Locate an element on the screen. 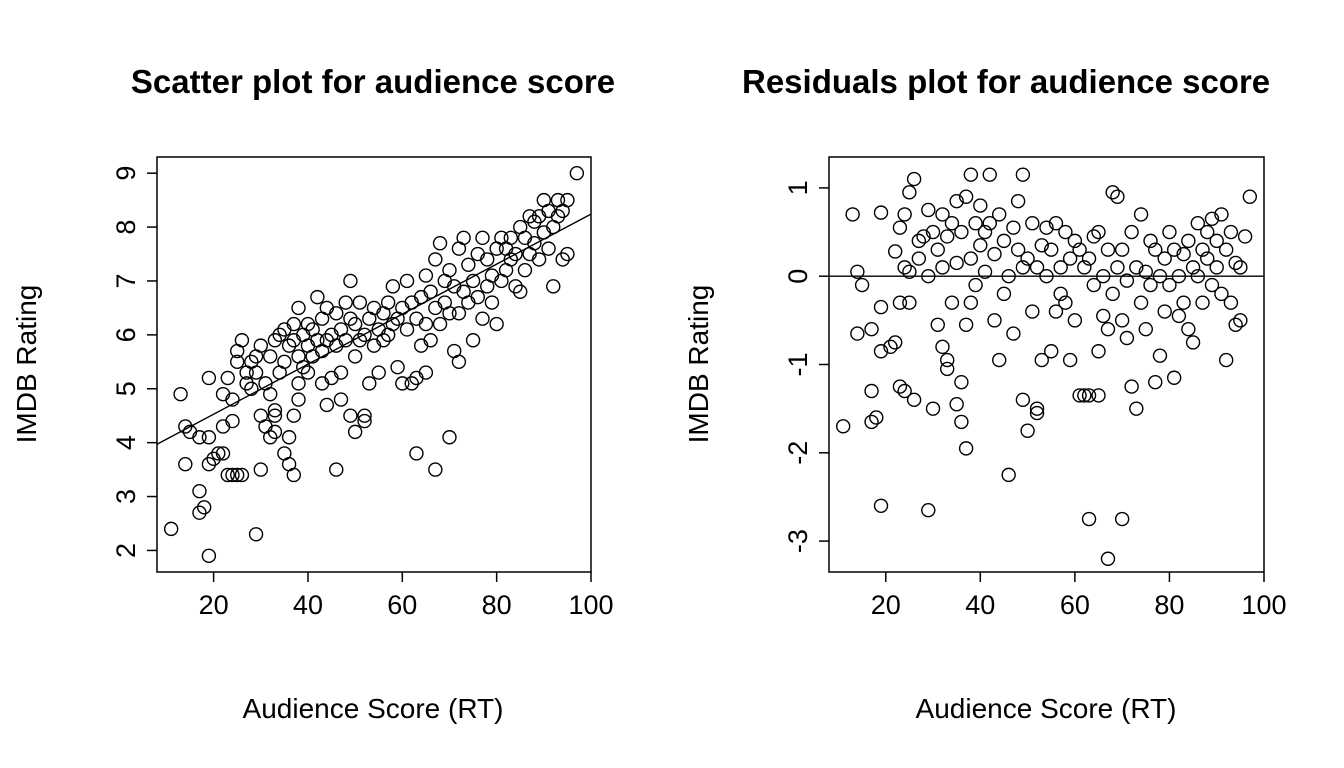 The image size is (1344, 768). scatter-y-tick-label: 4 is located at coordinates (126, 442).